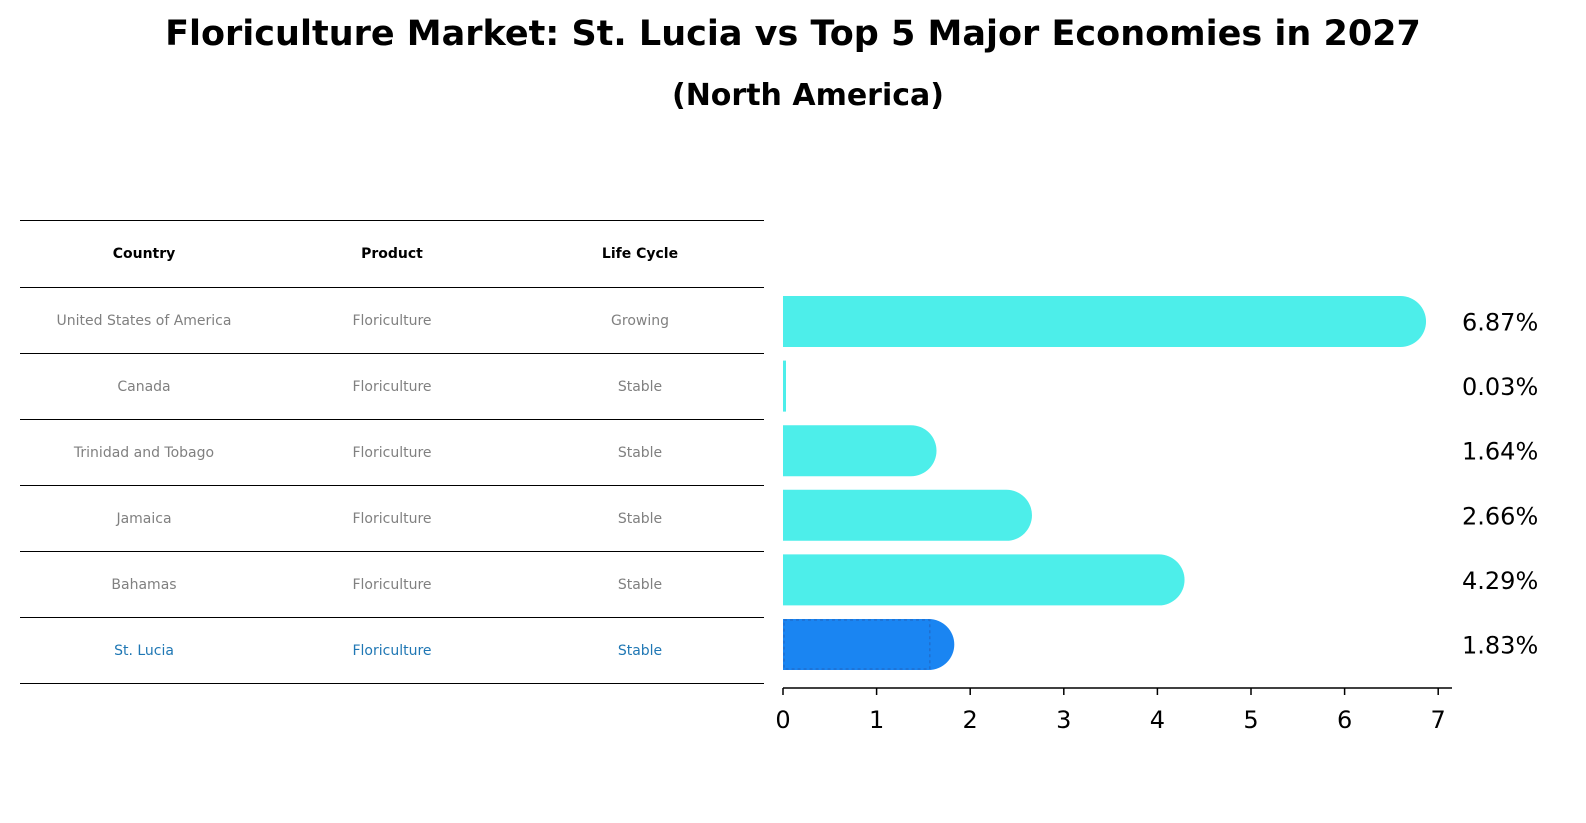  I want to click on cell-life-cycle: Growing, so click(640, 320).